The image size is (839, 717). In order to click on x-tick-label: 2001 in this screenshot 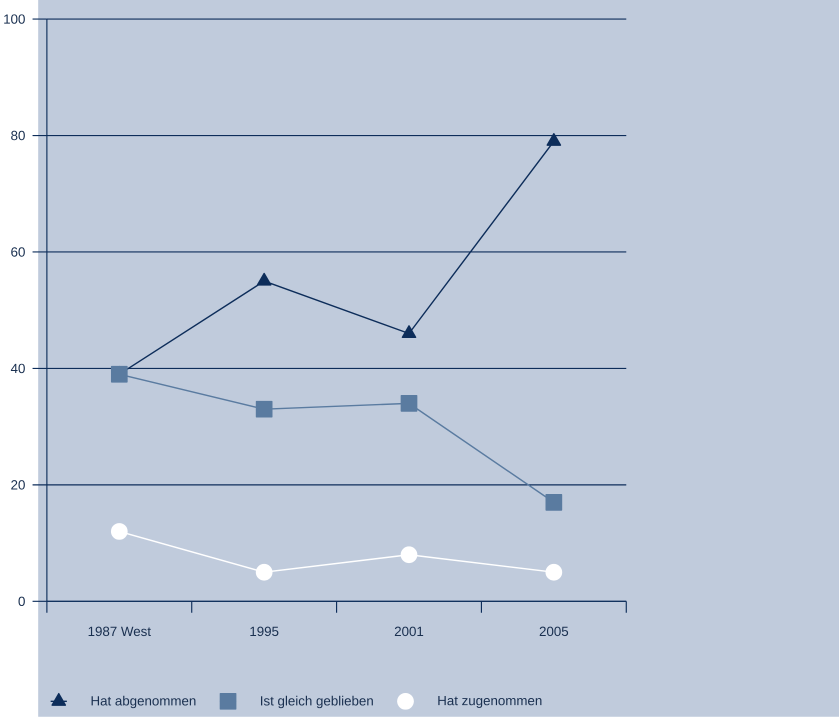, I will do `click(409, 631)`.